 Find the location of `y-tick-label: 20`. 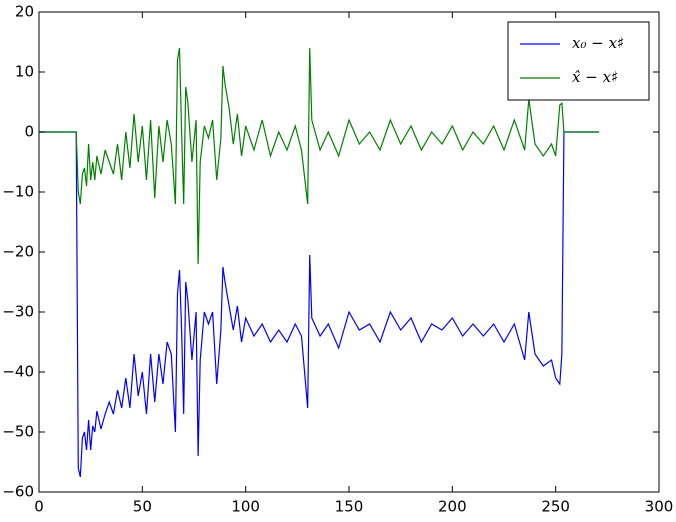

y-tick-label: 20 is located at coordinates (24, 12).